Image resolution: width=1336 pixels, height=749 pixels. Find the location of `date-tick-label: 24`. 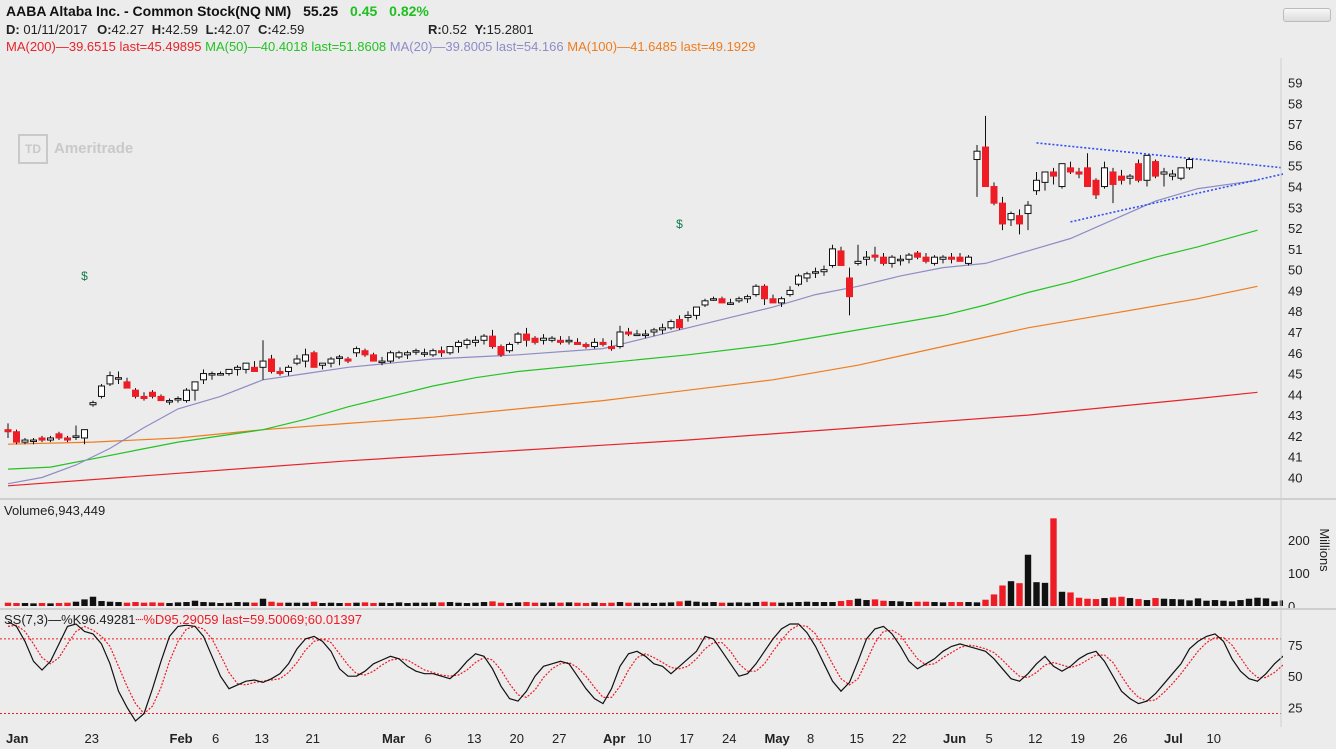

date-tick-label: 24 is located at coordinates (729, 738).